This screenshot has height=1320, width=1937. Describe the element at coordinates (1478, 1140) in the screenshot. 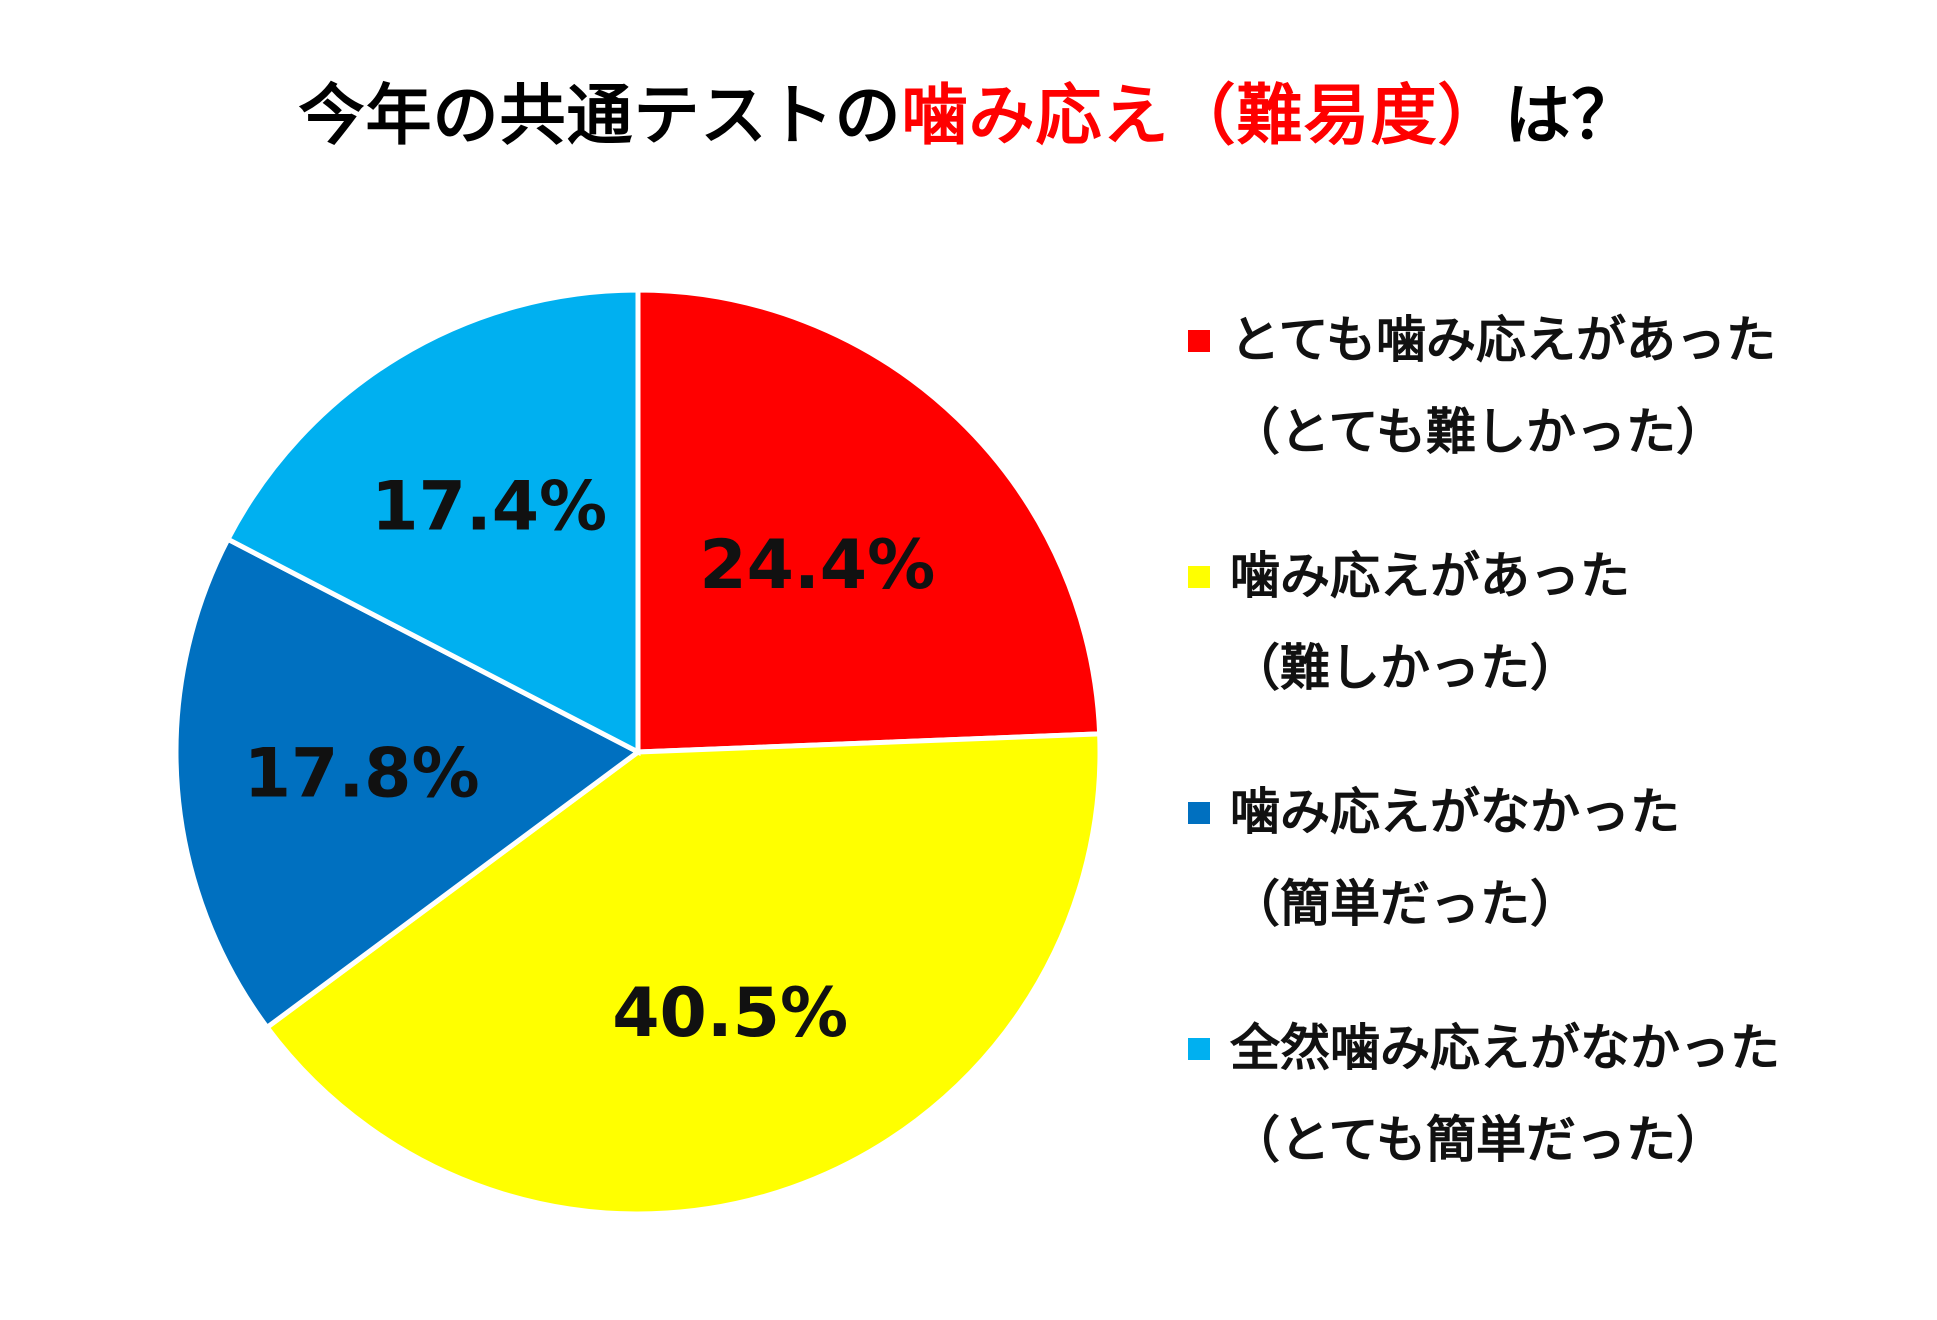

I see `legend-sublabel: （とても簡単だった）` at that location.